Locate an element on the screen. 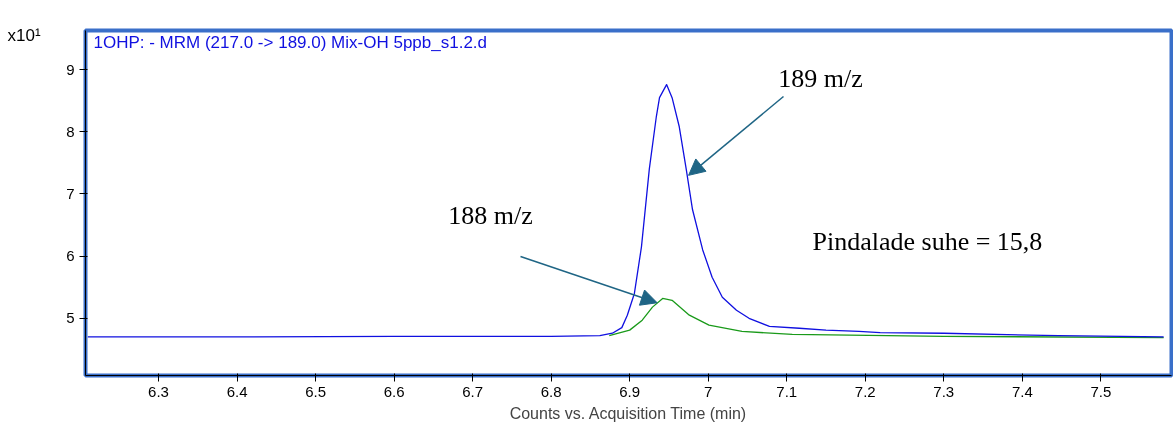  x-tick-label: 7 is located at coordinates (708, 391).